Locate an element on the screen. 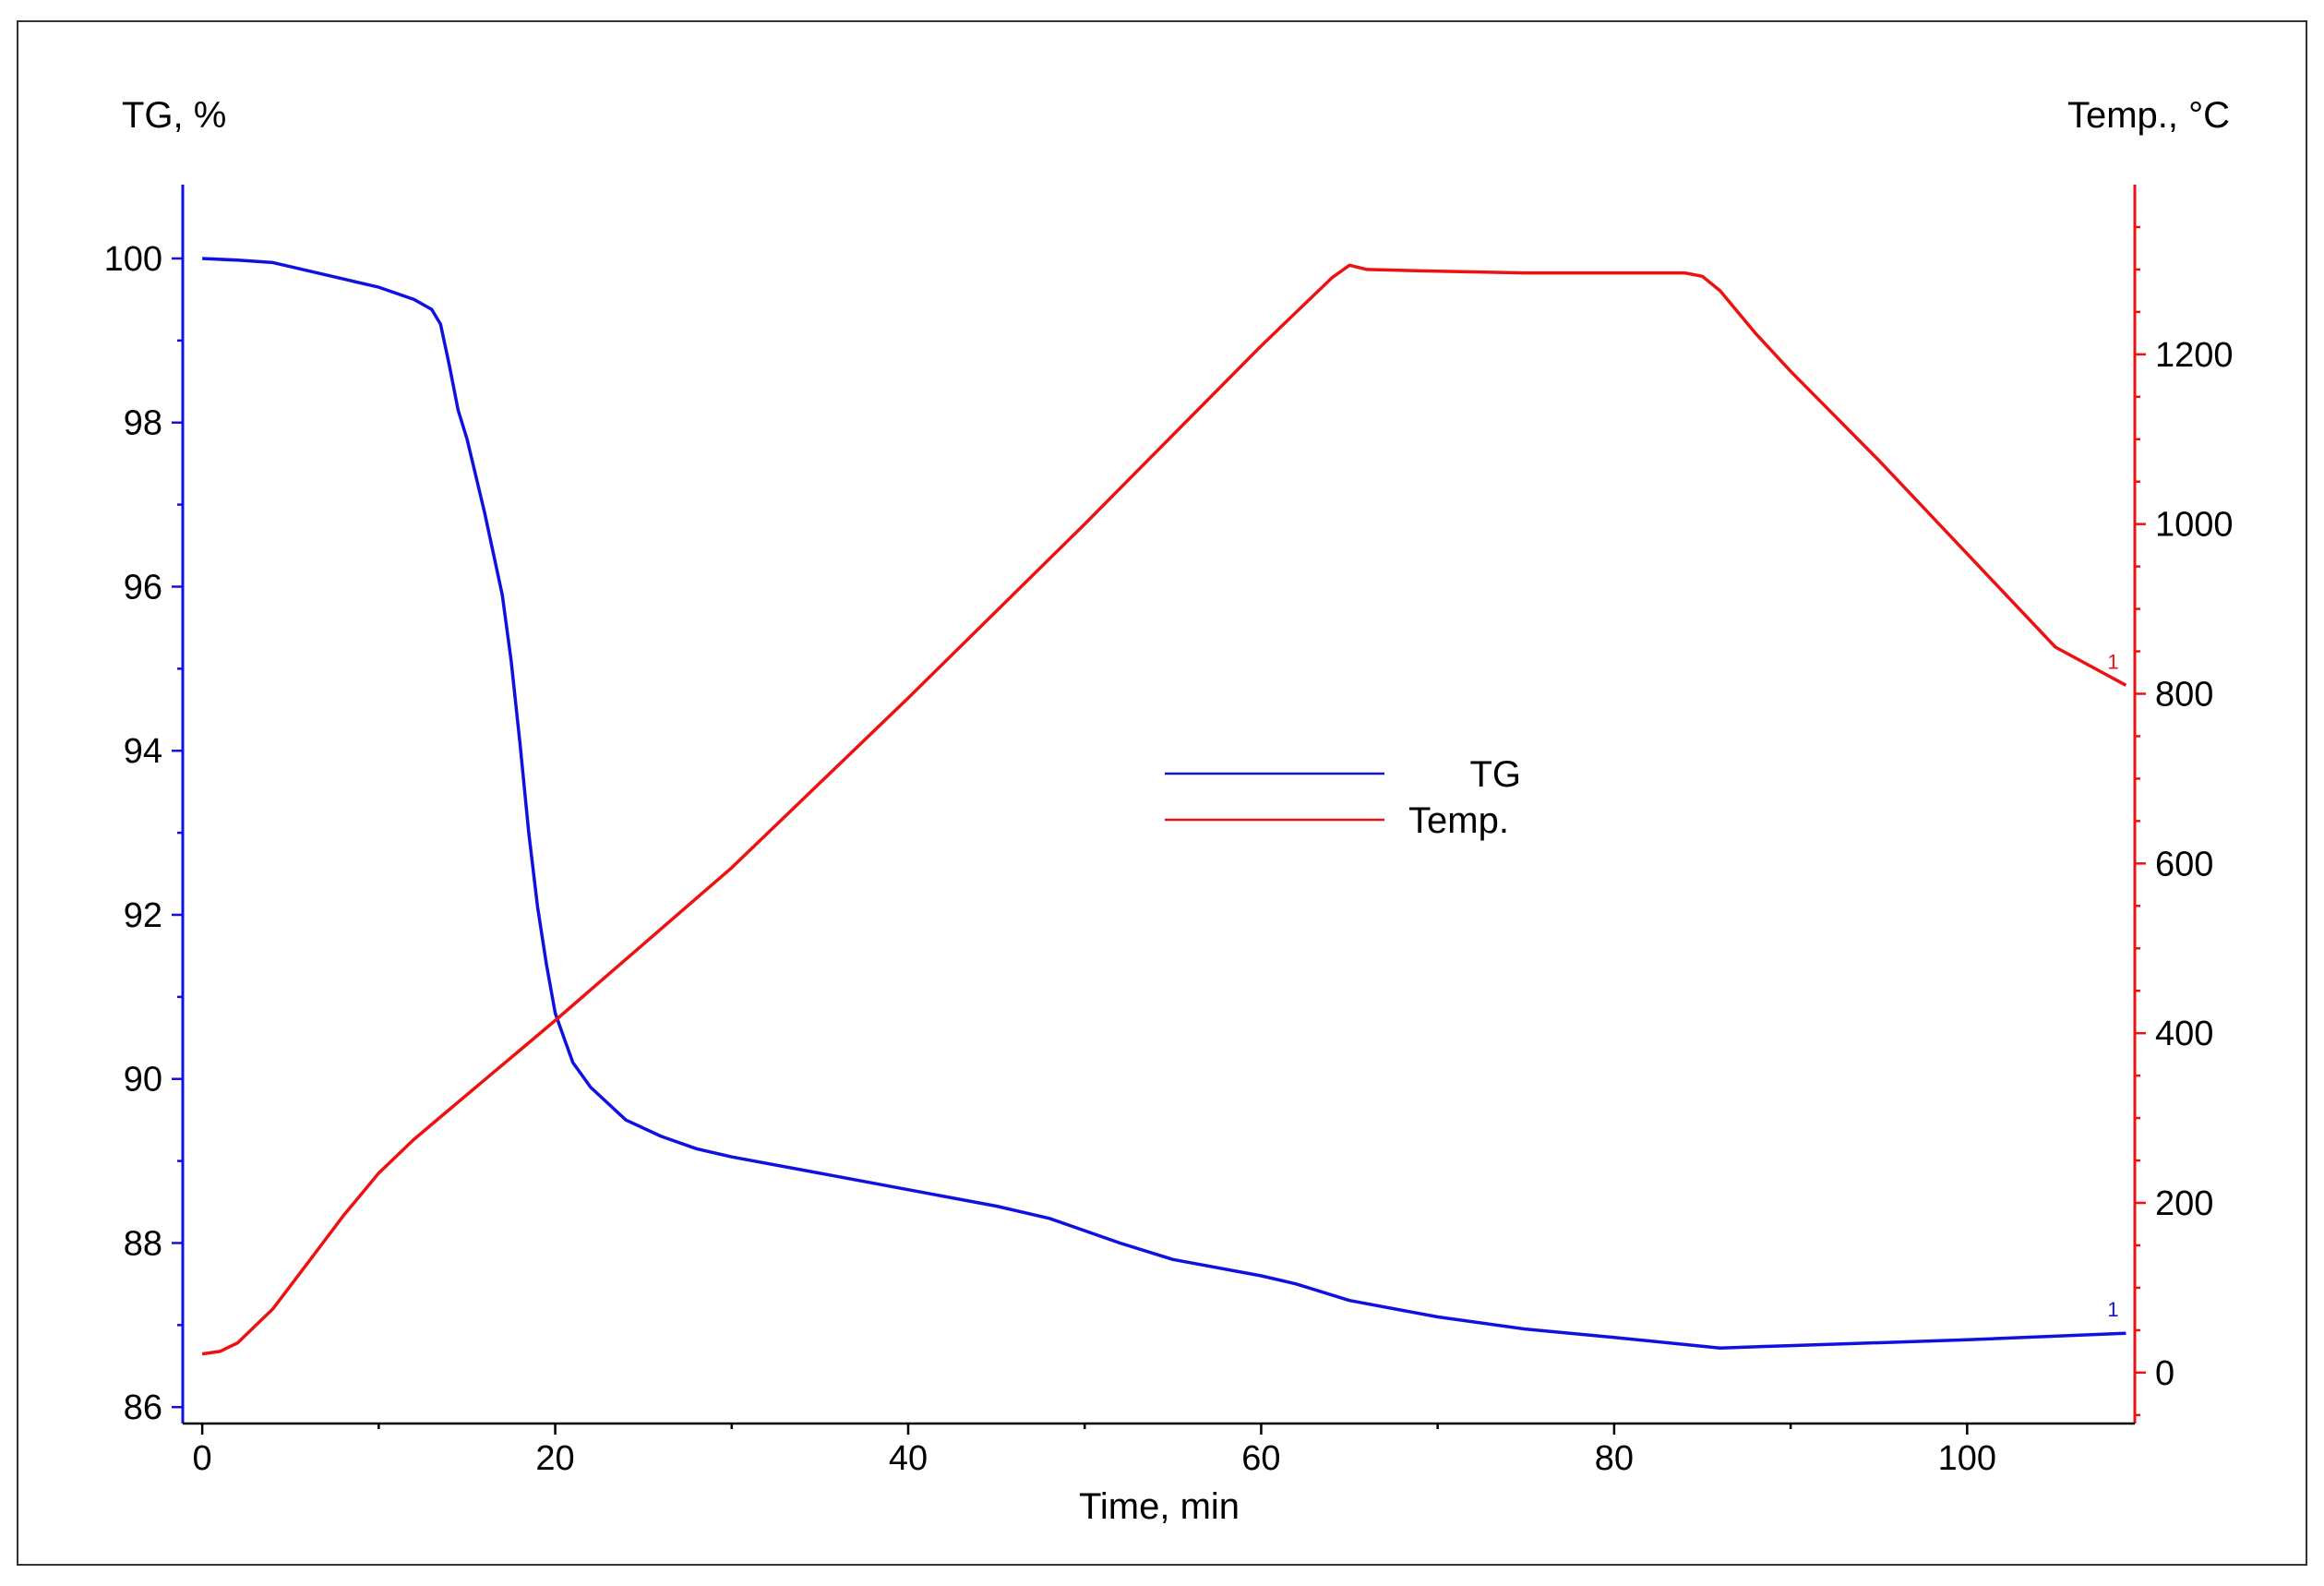 This screenshot has width=2324, height=1586. left-axis-title: TG, % is located at coordinates (174, 115).